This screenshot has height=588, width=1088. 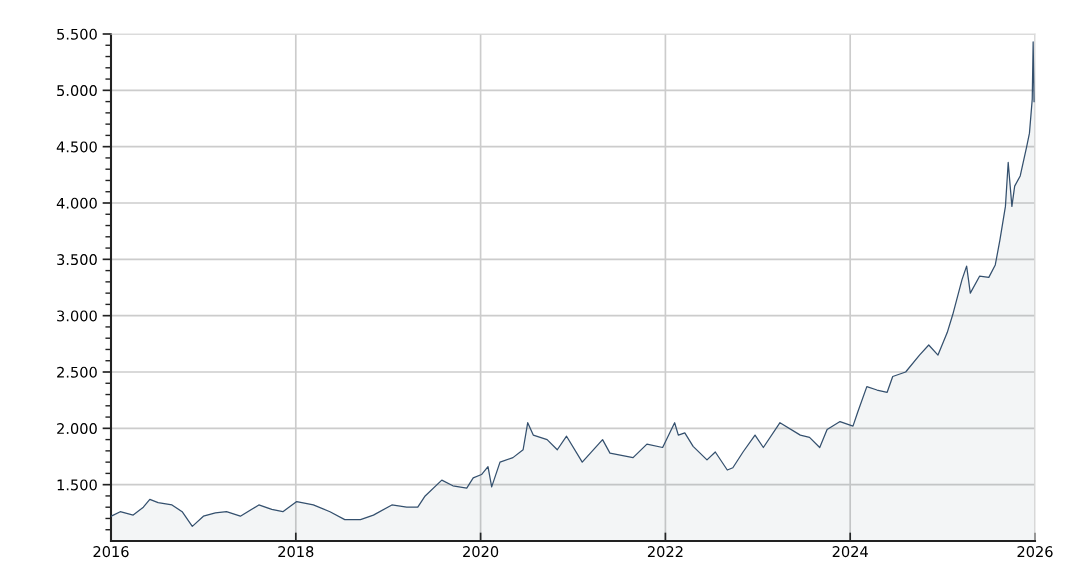 What do you see at coordinates (77, 316) in the screenshot?
I see `y-tick-label: 3.000` at bounding box center [77, 316].